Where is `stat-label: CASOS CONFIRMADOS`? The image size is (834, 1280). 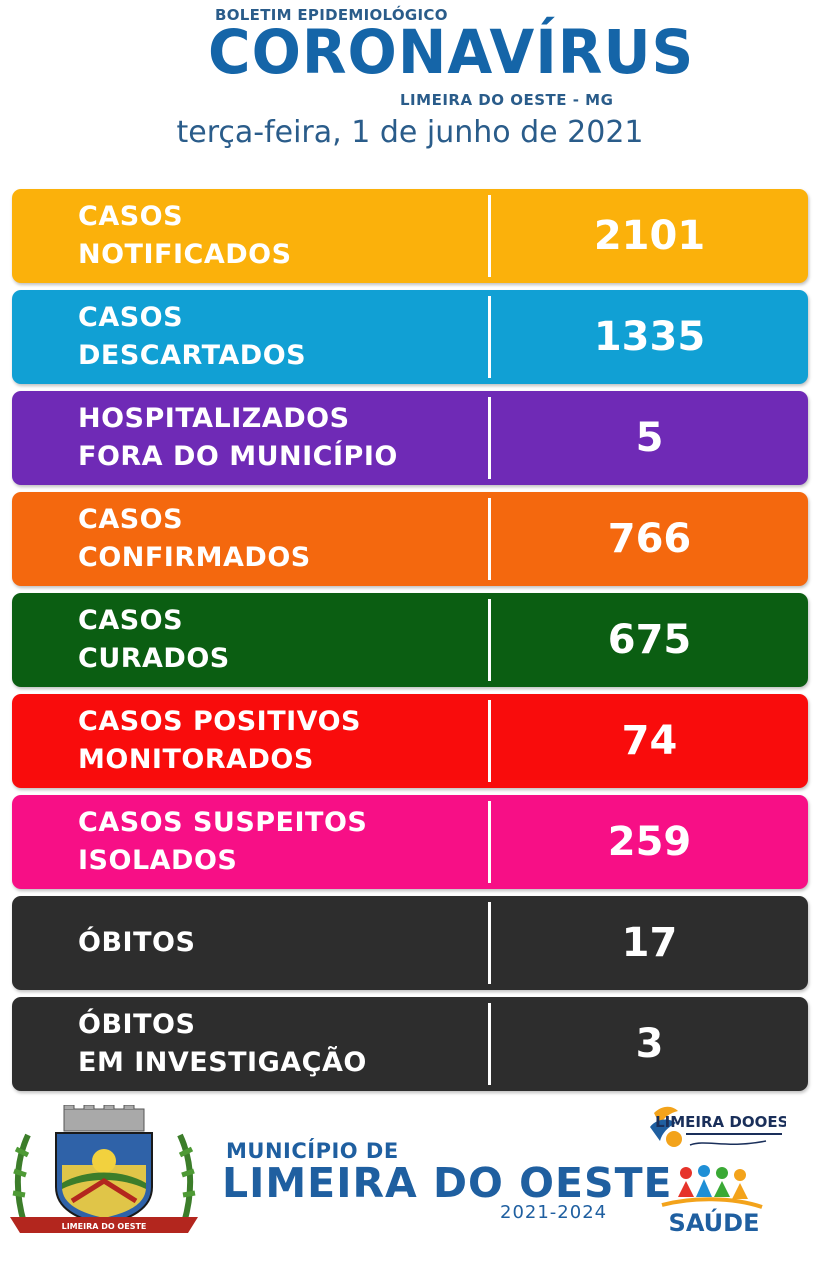
stat-label: CASOS CONFIRMADOS is located at coordinates (194, 538).